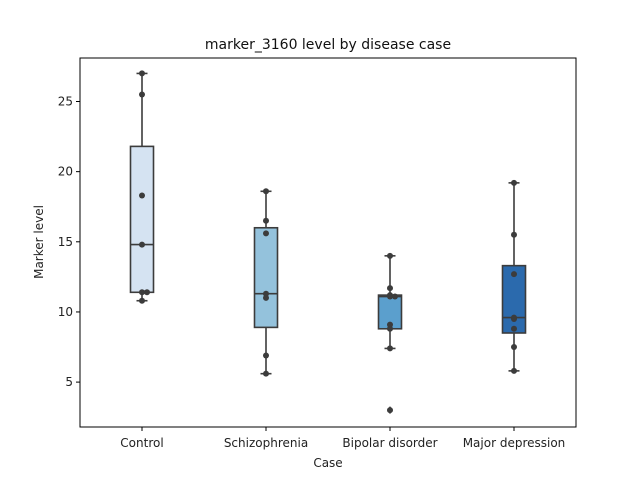 This screenshot has height=480, width=640. What do you see at coordinates (327, 463) in the screenshot?
I see `x-axis-label: Case` at bounding box center [327, 463].